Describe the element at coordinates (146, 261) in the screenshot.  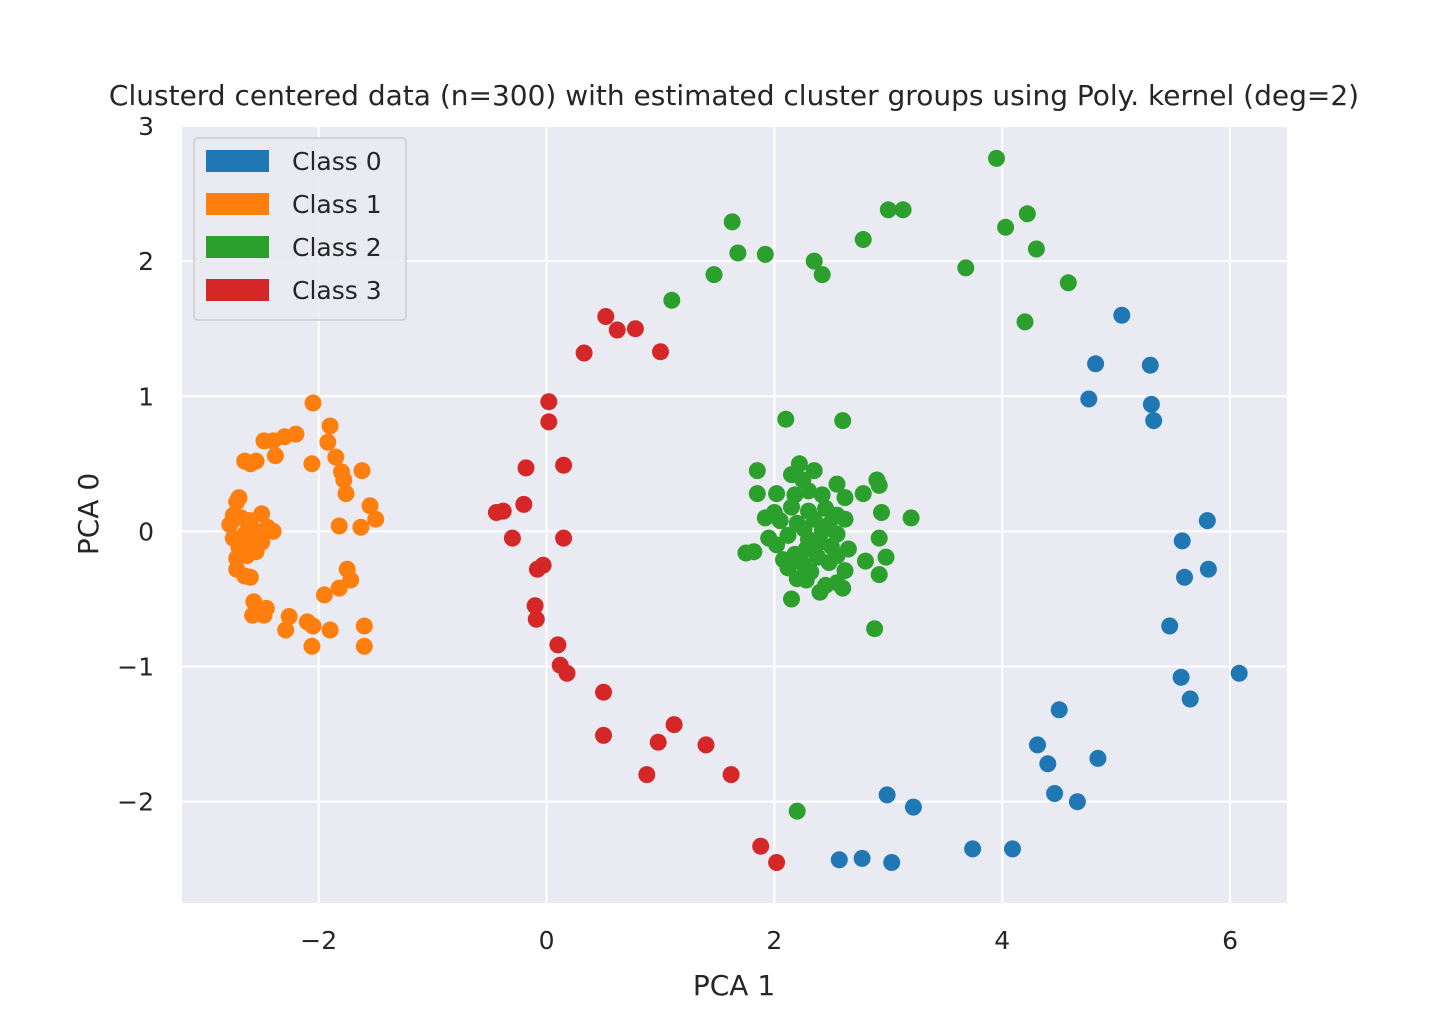
I see `y-tick-label: 2` at that location.